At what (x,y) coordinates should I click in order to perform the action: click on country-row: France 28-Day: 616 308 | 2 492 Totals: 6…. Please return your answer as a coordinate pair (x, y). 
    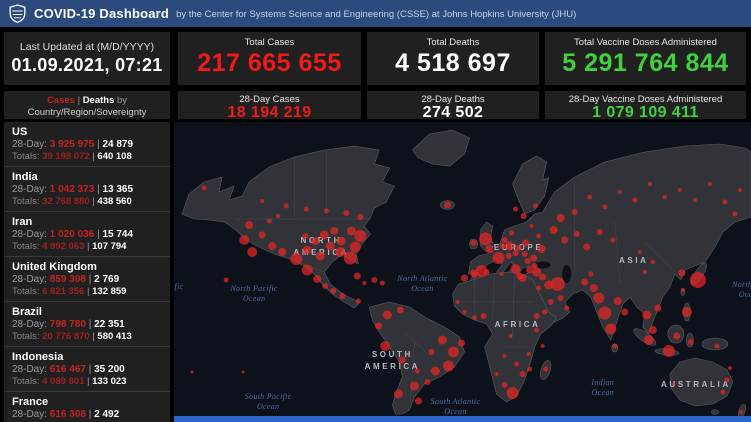
    Looking at the image, I should click on (87, 407).